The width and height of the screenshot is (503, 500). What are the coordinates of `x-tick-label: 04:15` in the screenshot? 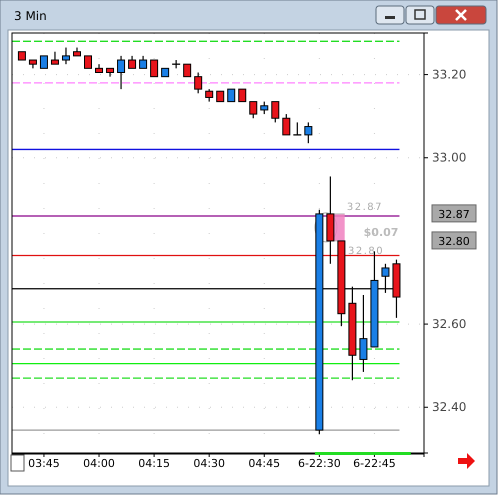 It's located at (154, 463).